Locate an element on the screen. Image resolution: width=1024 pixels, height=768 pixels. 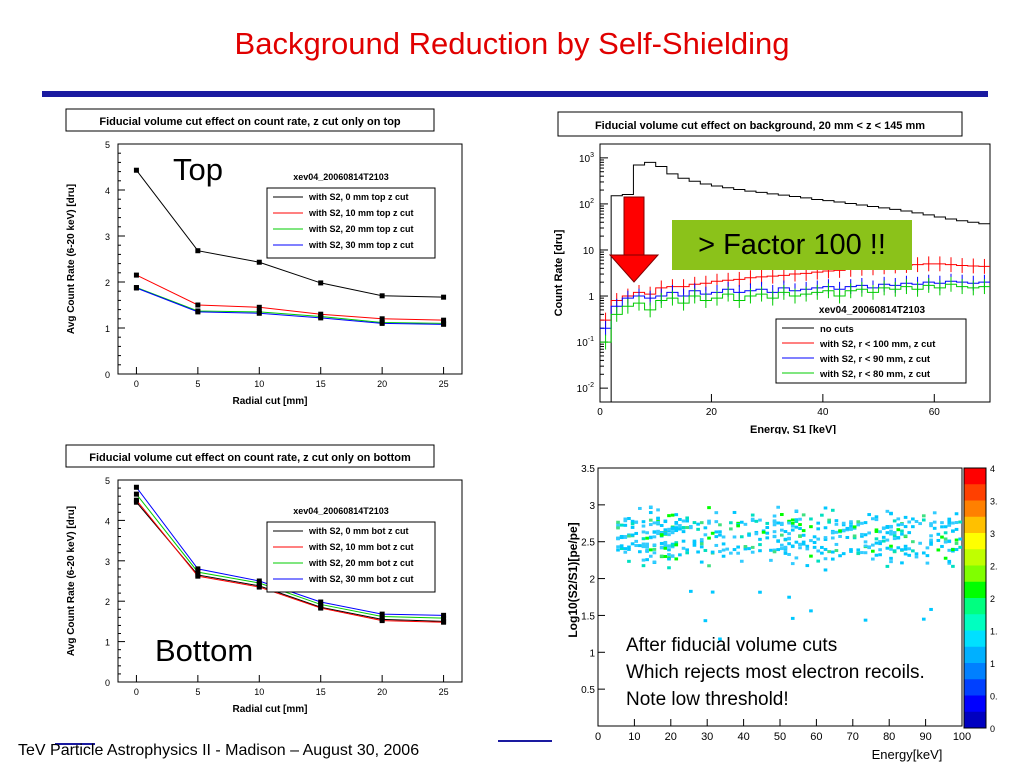
legend-entry: with S2, r < 90 mm, z cut is located at coordinates (875, 359).